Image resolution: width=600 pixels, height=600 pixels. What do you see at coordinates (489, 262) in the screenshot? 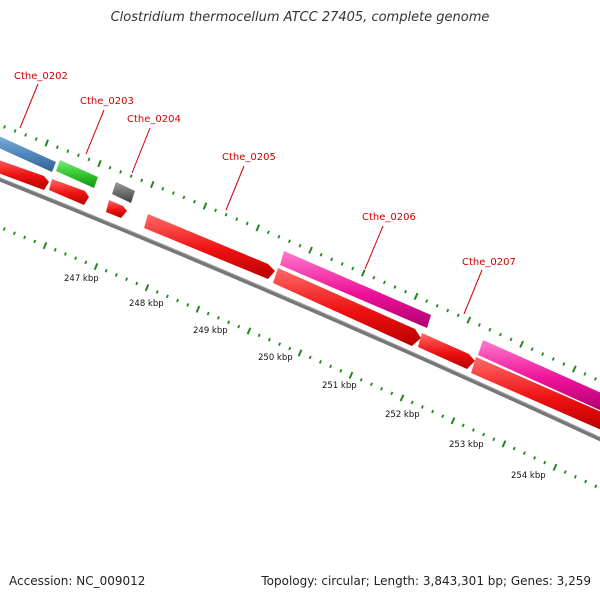
I see `gene-label-cthe-0207: Cthe_0207` at bounding box center [489, 262].